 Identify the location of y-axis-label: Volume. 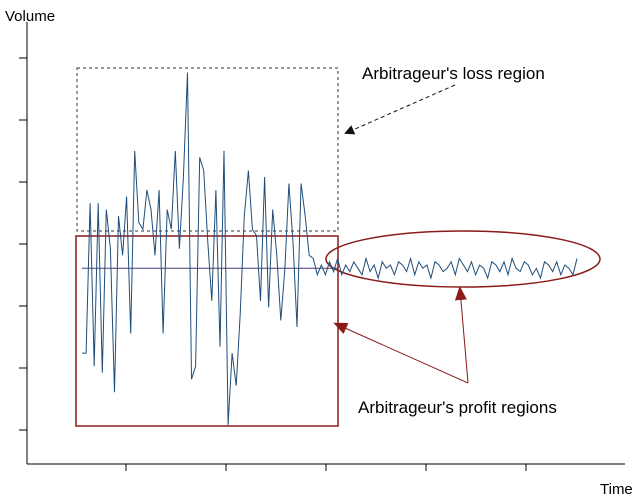
(30, 16).